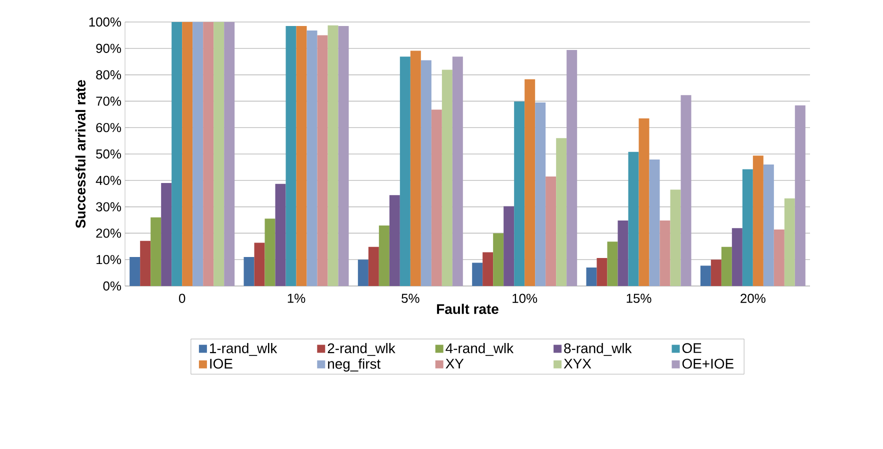 The height and width of the screenshot is (449, 883). What do you see at coordinates (182, 298) in the screenshot?
I see `x-tick-label: 0` at bounding box center [182, 298].